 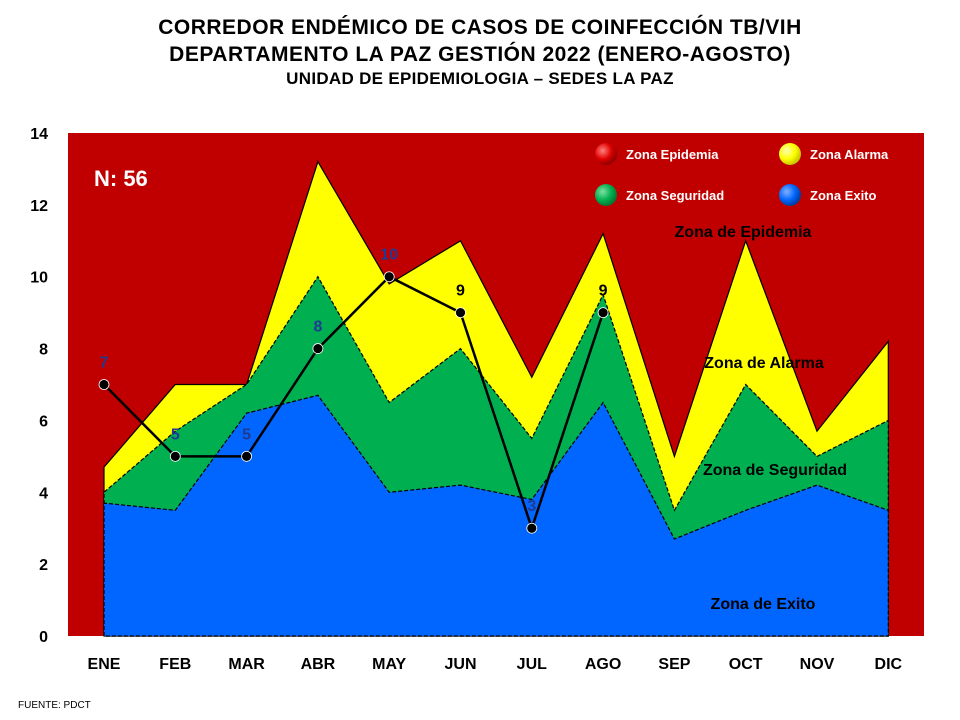 I want to click on cases-data-label: 3, so click(x=531, y=506).